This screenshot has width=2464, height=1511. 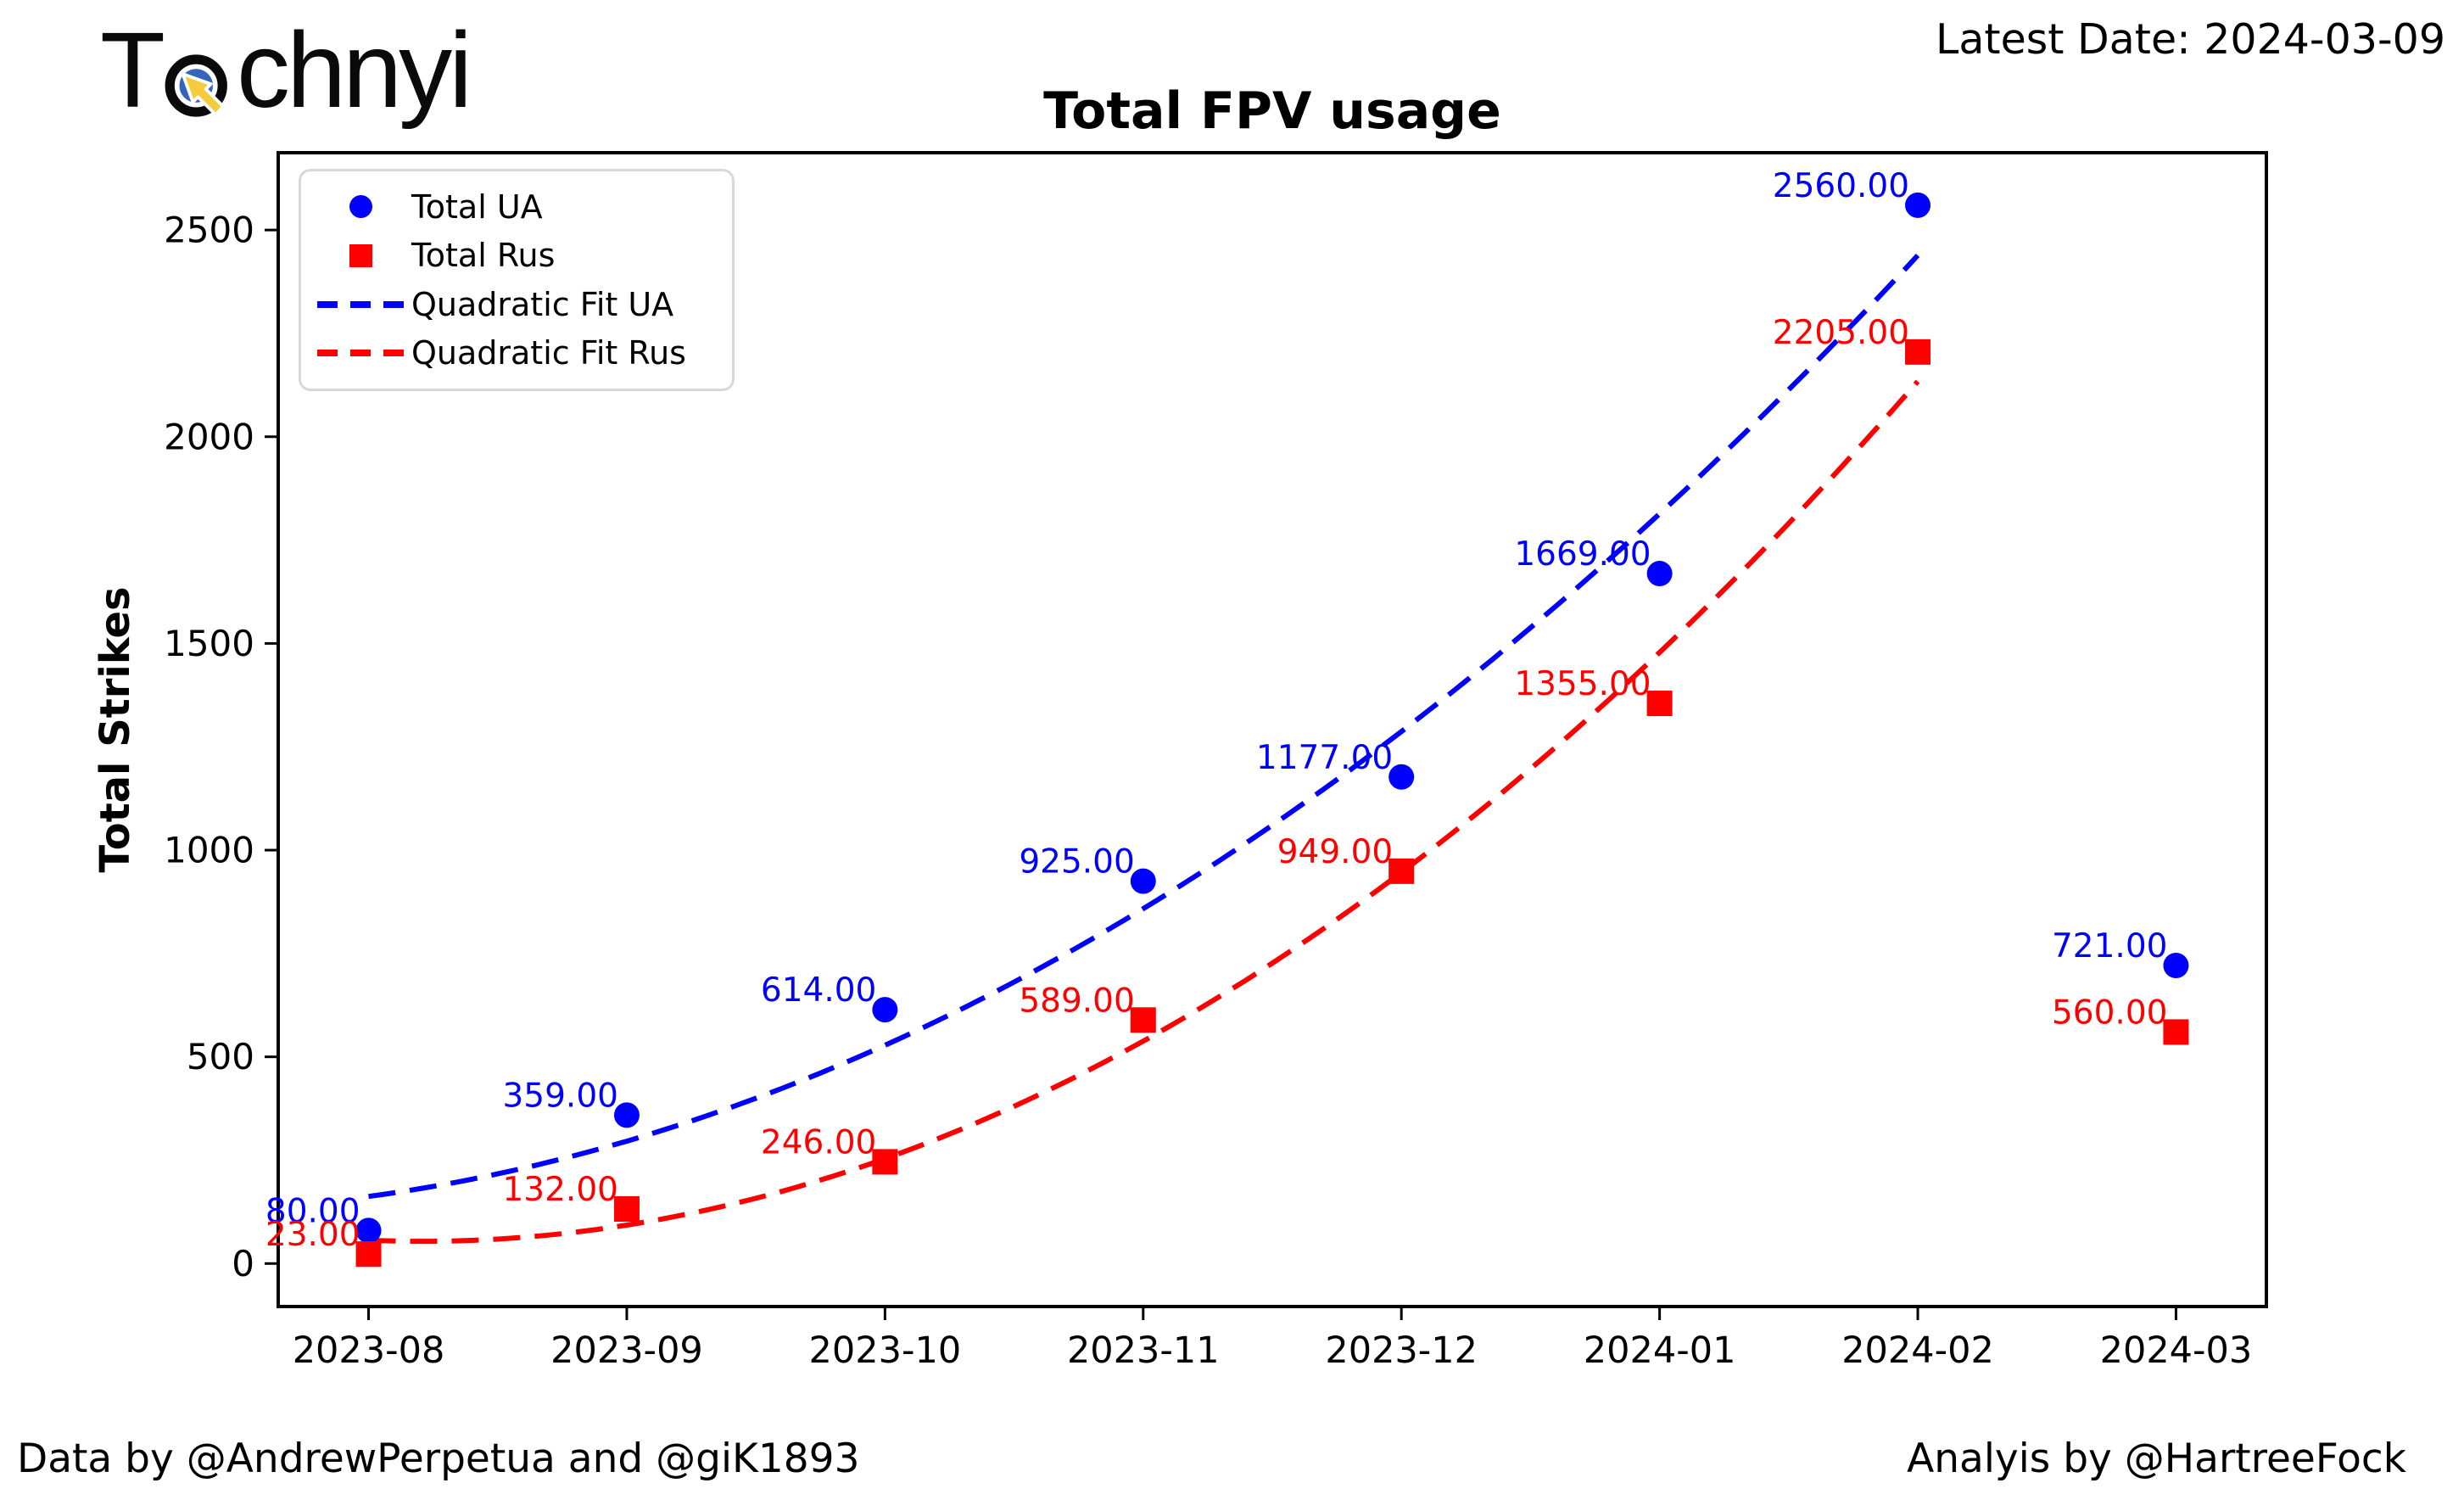 What do you see at coordinates (220, 1056) in the screenshot?
I see `y-tick-label: 500` at bounding box center [220, 1056].